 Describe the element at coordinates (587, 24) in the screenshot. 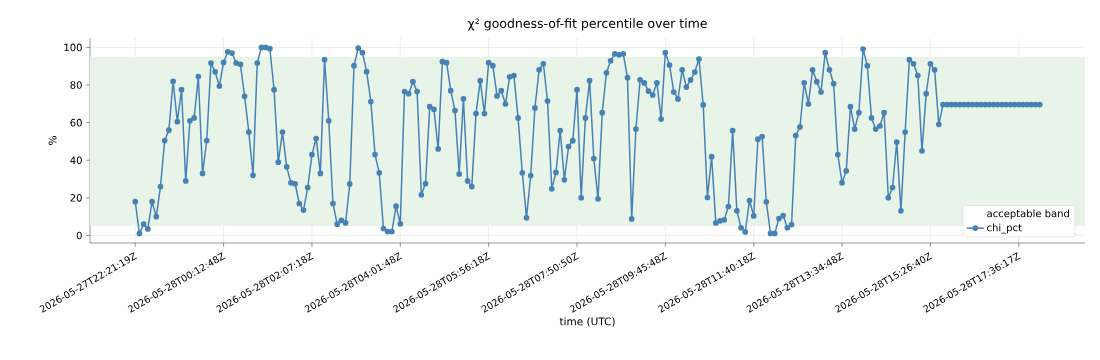

I see `chart-title: χ² goodness-of-fit percentile over time` at that location.